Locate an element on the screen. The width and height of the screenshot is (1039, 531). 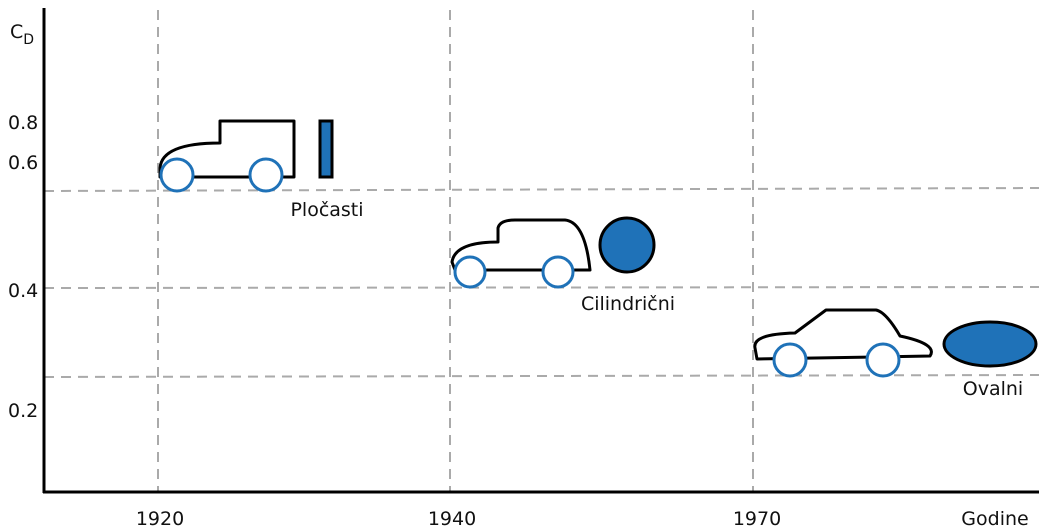
flat-shape is located at coordinates (326, 149).